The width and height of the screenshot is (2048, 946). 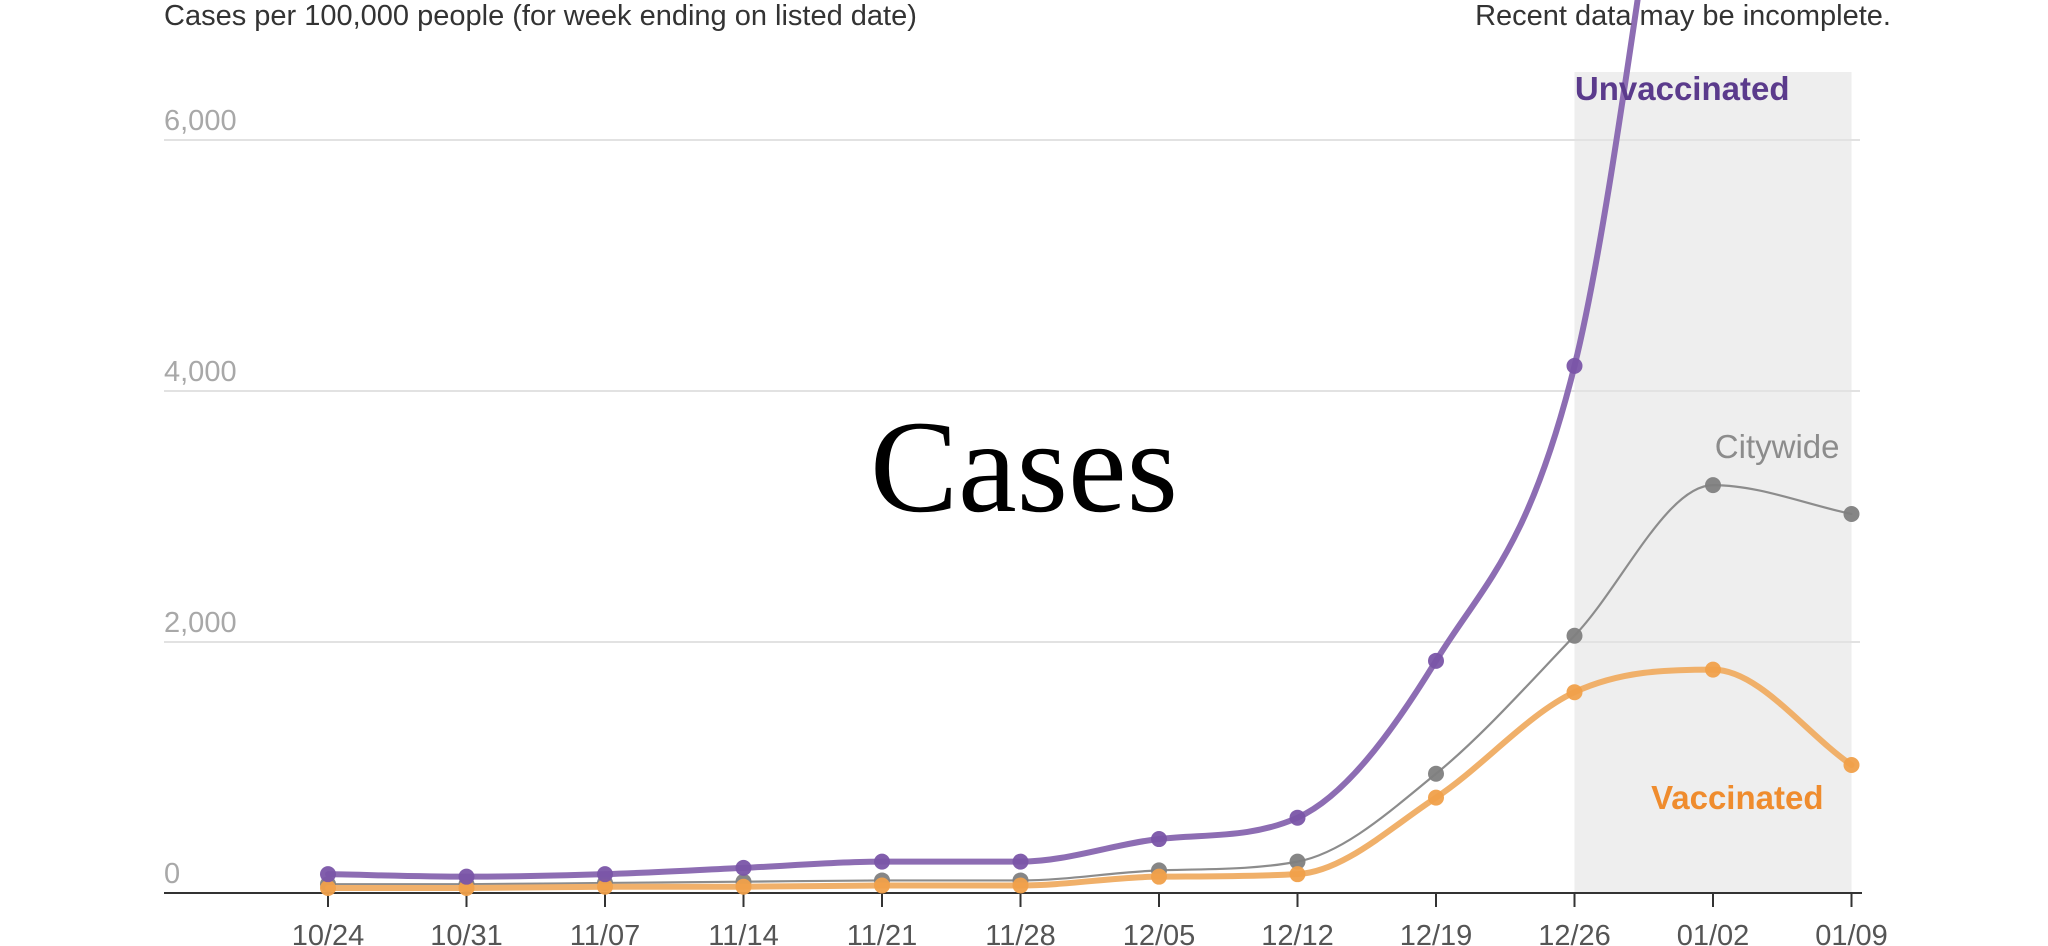 What do you see at coordinates (1574, 933) in the screenshot?
I see `x-tick-label: 12/26` at bounding box center [1574, 933].